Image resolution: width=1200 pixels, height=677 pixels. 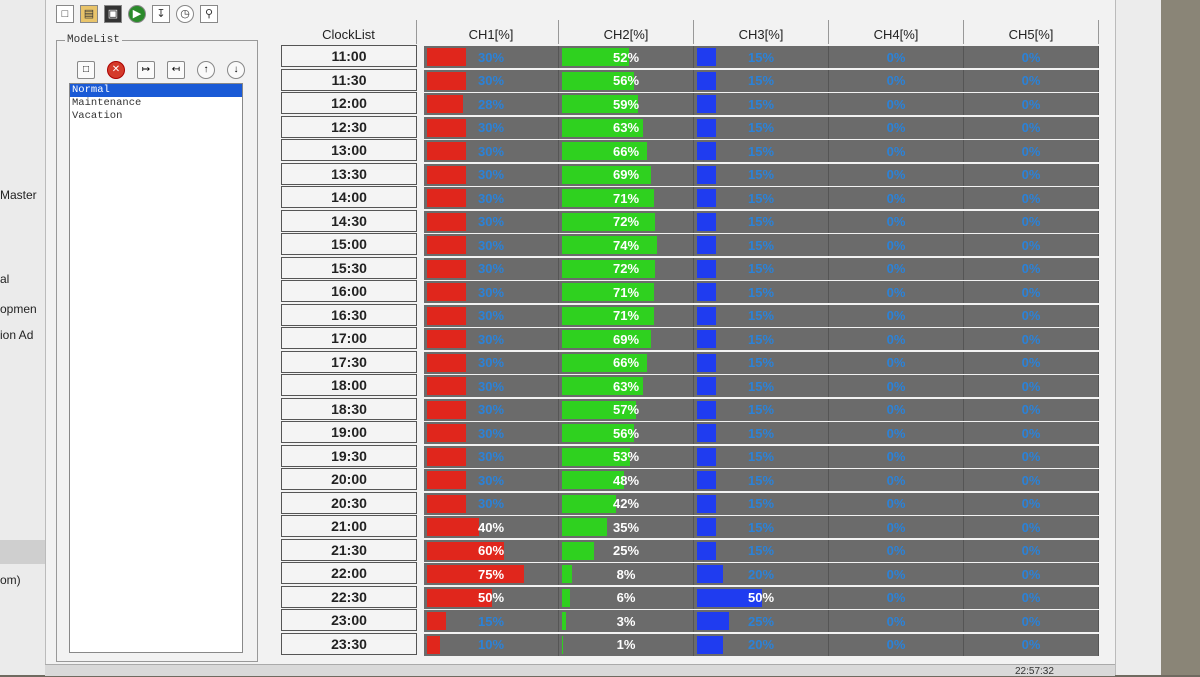 I want to click on mode-list-item: Maintenance, so click(x=107, y=103).